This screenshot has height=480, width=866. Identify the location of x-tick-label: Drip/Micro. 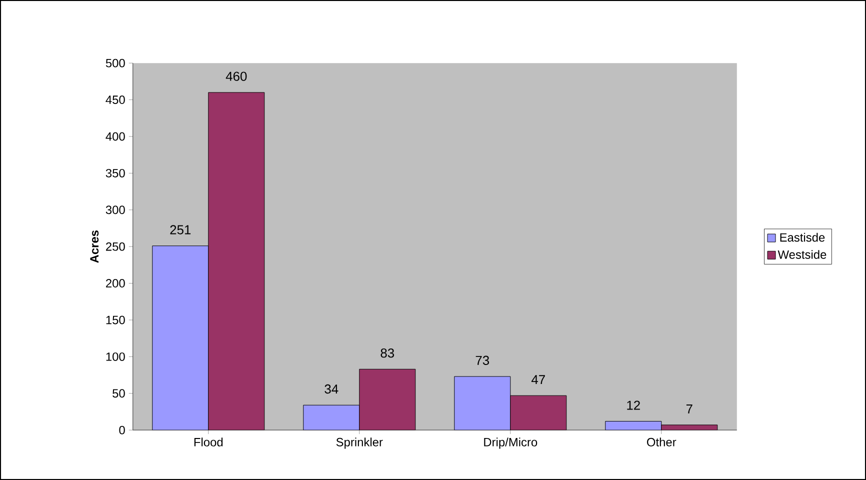
(511, 443).